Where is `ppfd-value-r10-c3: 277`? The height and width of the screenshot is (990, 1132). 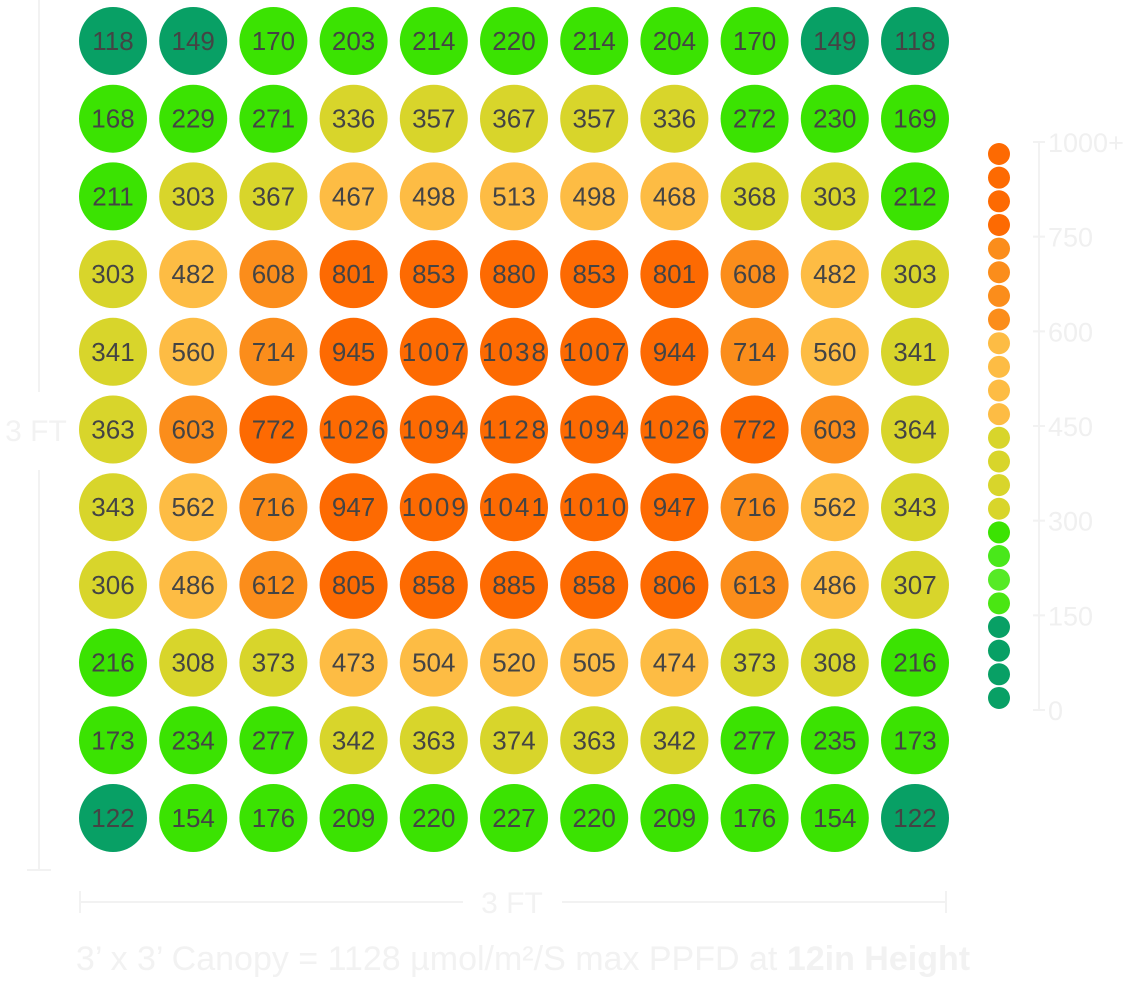
ppfd-value-r10-c3: 277 is located at coordinates (273, 740).